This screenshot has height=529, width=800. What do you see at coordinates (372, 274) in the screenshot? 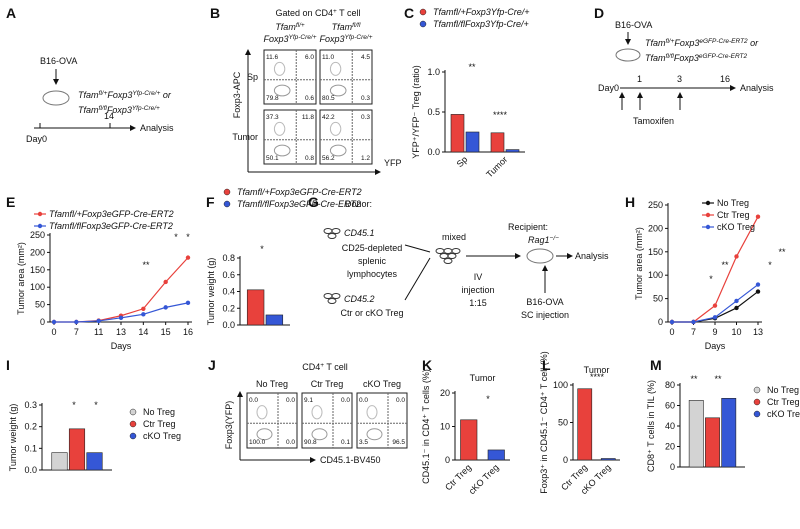
I see `cell-desc: lymphocytes` at bounding box center [372, 274].